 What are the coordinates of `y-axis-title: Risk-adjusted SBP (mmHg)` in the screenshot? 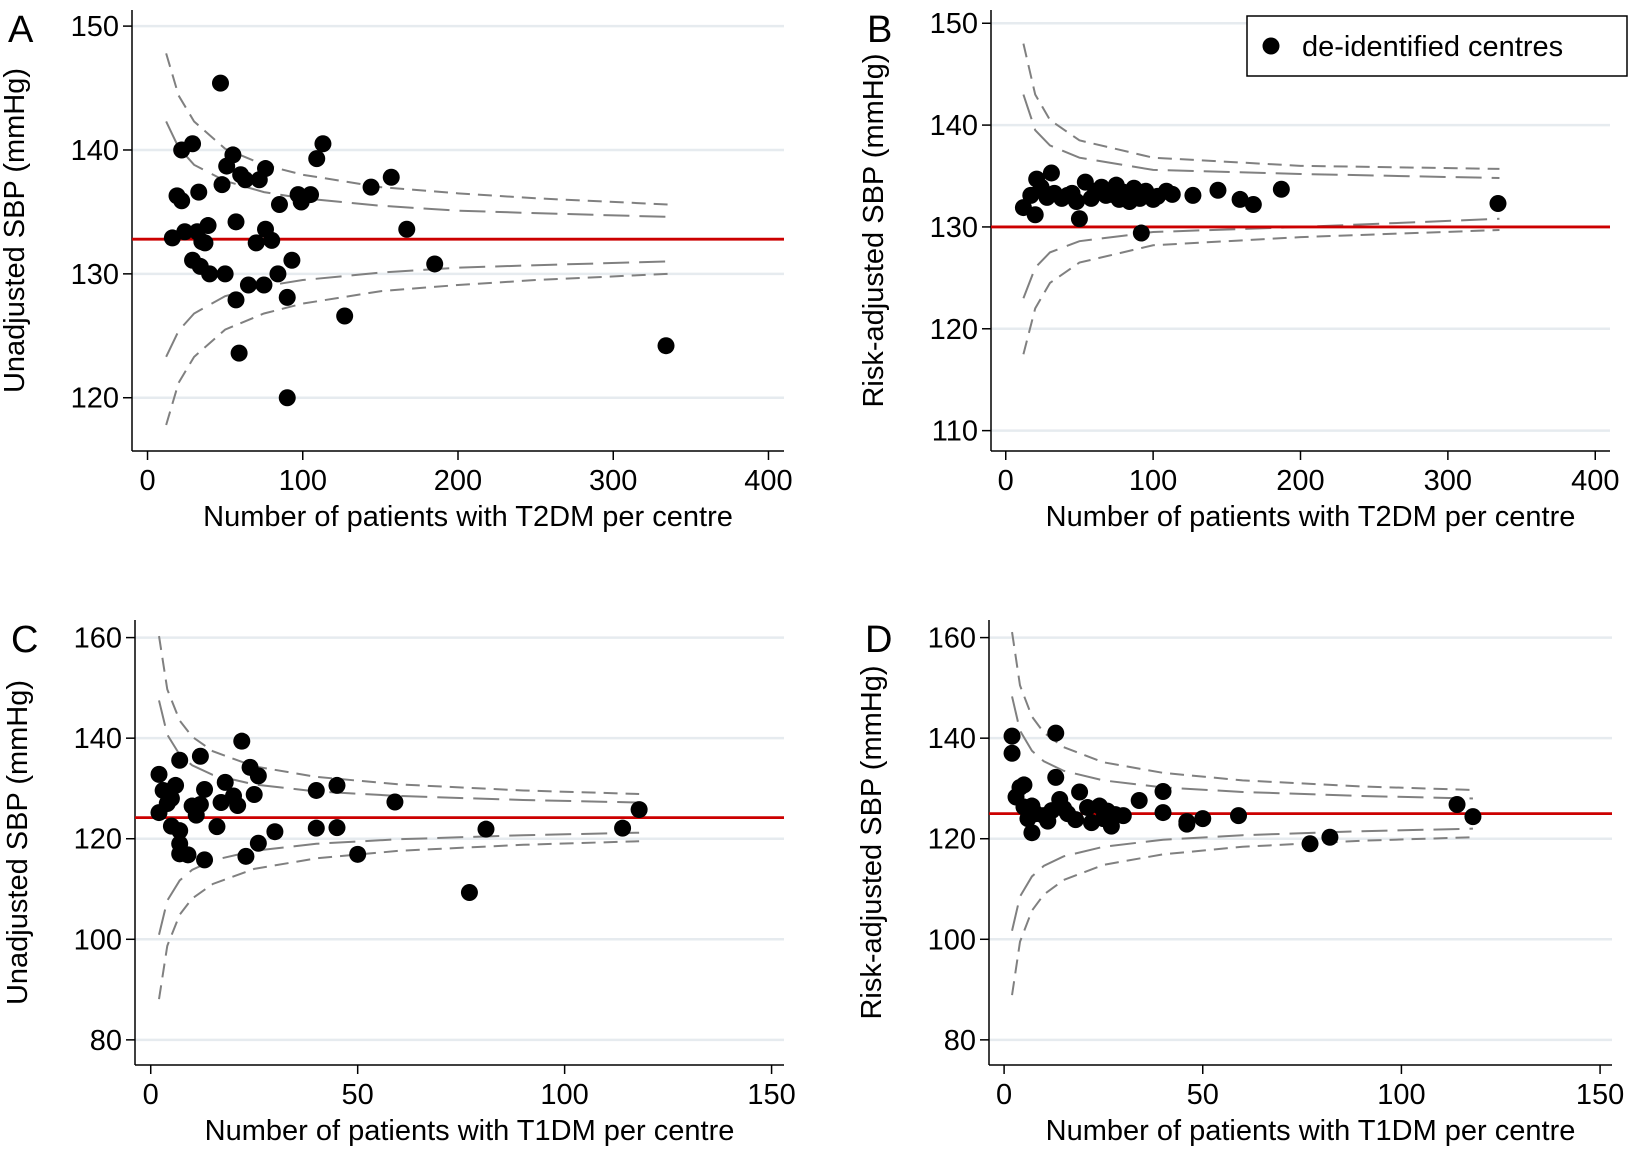 It's located at (872, 842).